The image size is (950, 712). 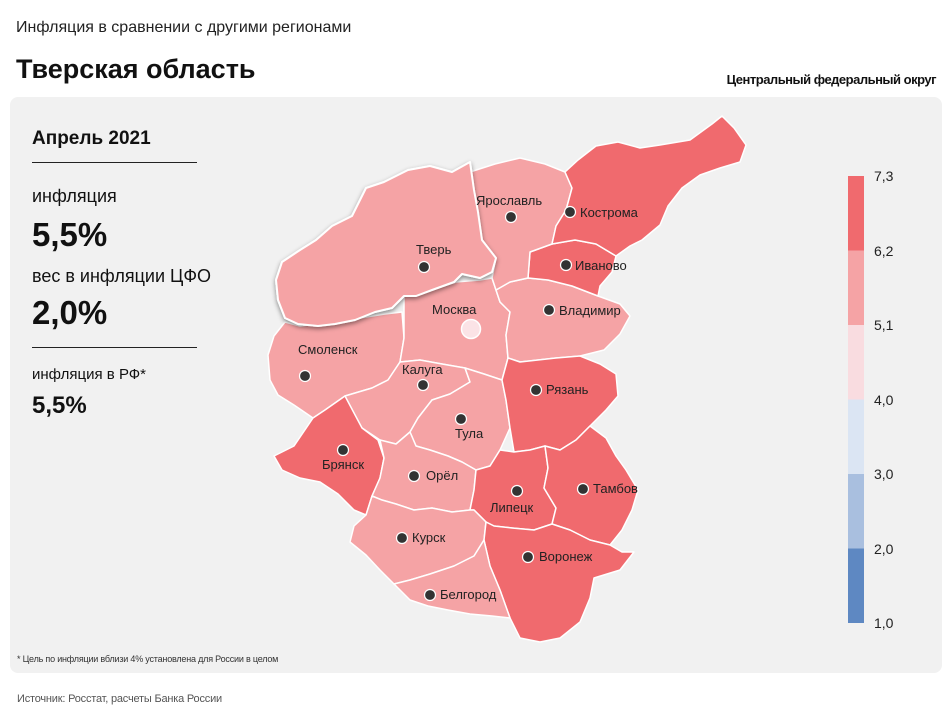 I want to click on city-10-dot, so click(x=343, y=450).